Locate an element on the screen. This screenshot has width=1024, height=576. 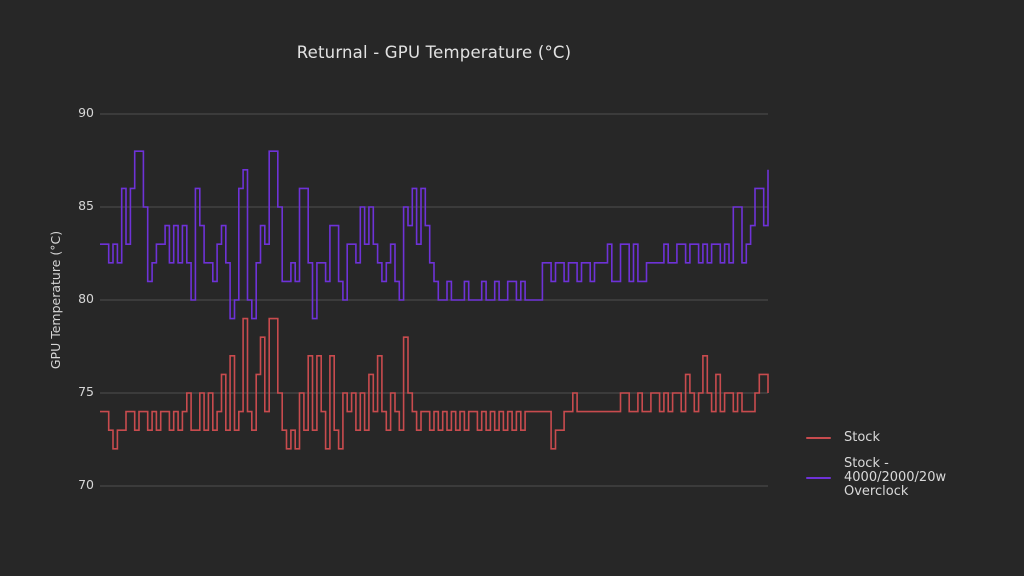
chart-title: Returnal - GPU Temperature (°C) is located at coordinates (434, 52).